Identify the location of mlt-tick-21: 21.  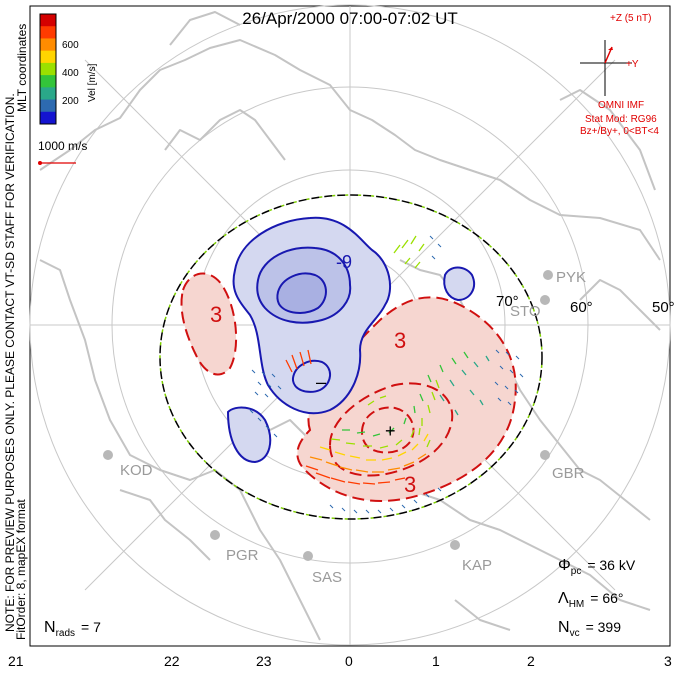
(16, 661).